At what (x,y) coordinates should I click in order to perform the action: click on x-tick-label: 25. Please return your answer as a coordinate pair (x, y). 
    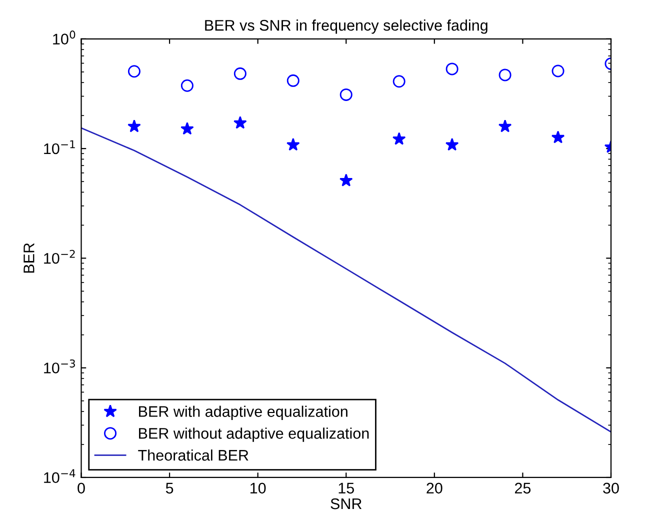
    Looking at the image, I should click on (522, 488).